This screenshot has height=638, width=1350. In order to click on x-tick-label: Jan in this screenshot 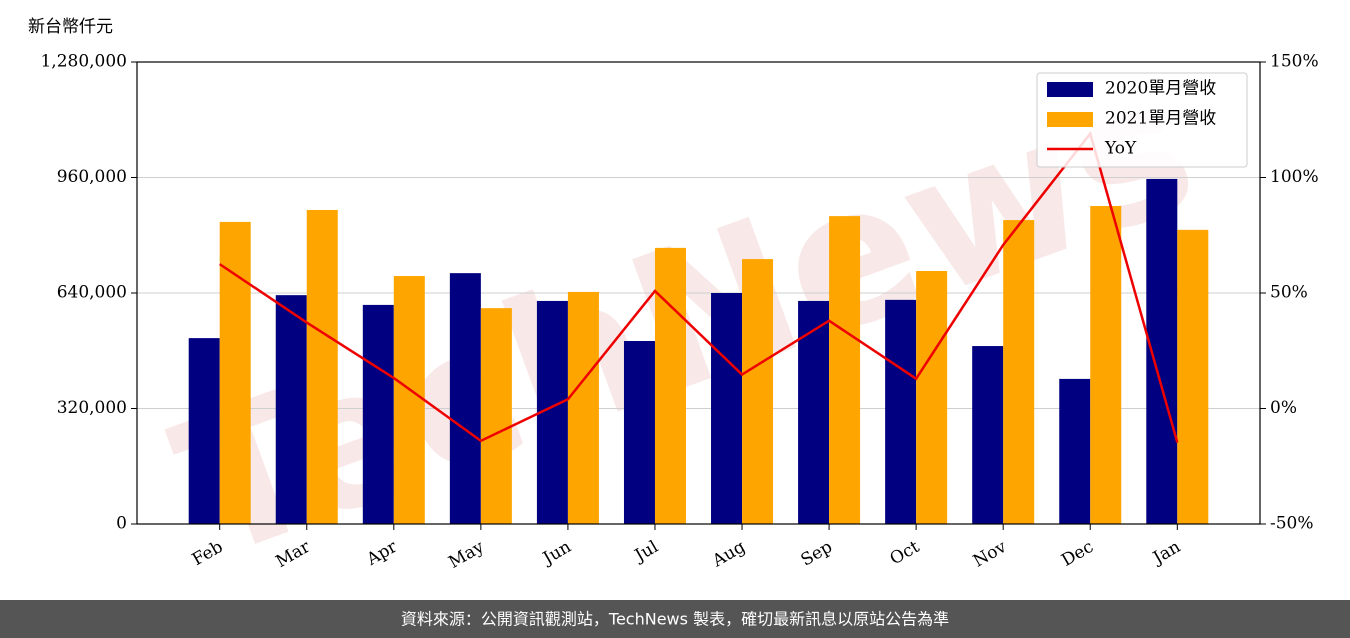, I will do `click(1166, 553)`.